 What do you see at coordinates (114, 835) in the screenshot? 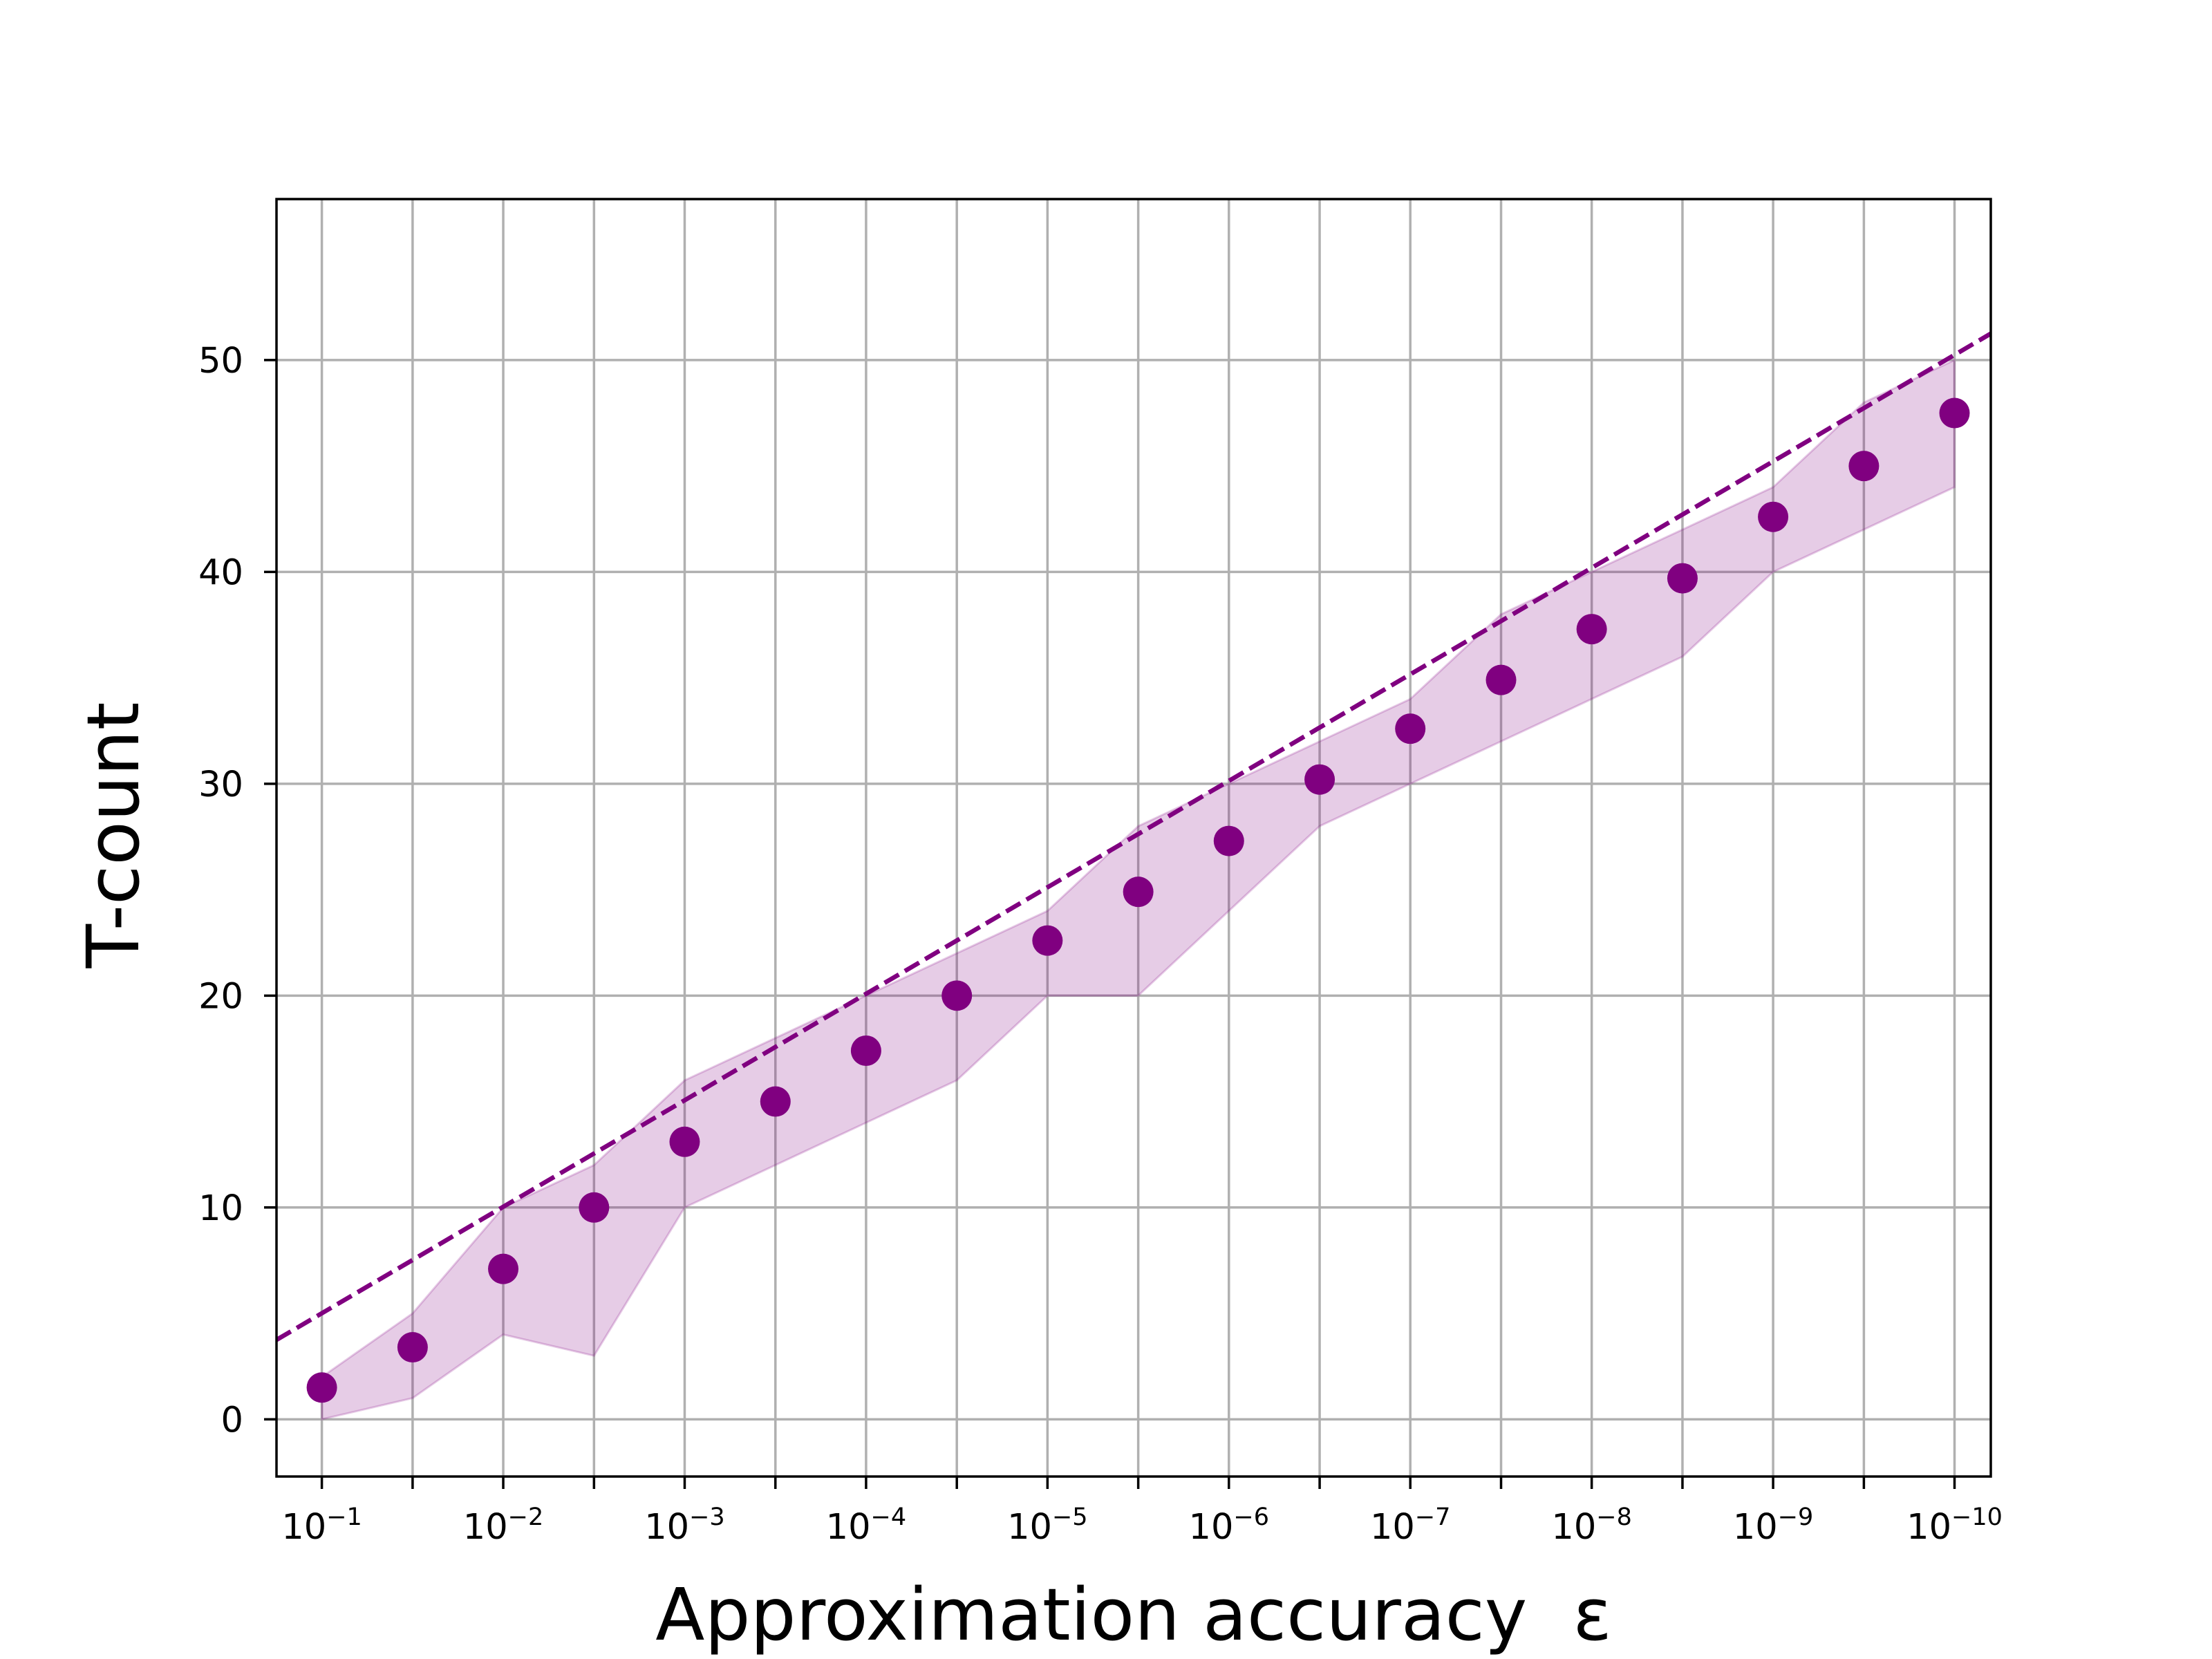
I see `y-axis-label: T-count` at bounding box center [114, 835].